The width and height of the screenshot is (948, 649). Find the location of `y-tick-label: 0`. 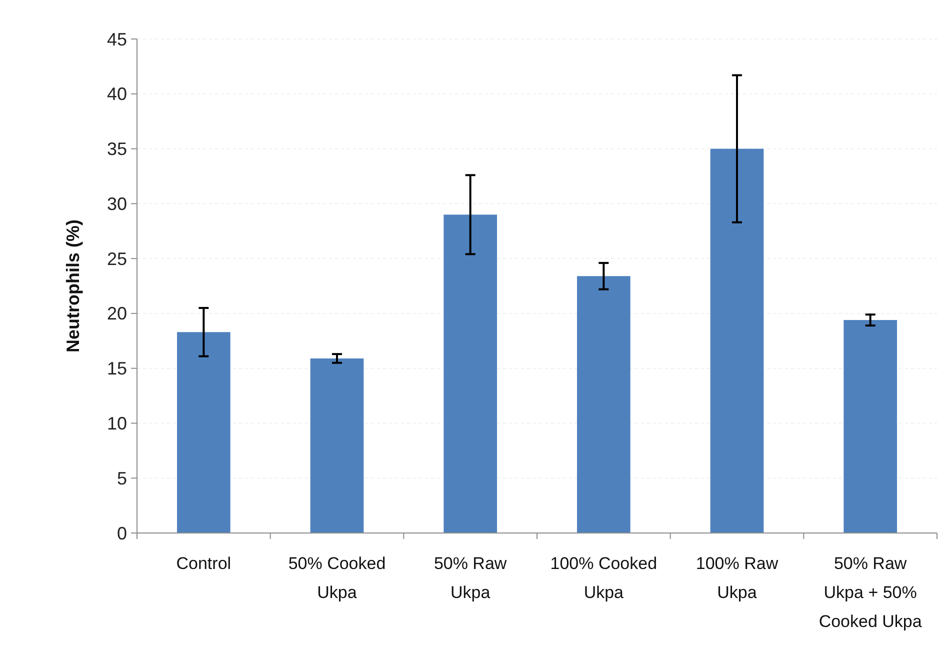

y-tick-label: 0 is located at coordinates (121, 533).